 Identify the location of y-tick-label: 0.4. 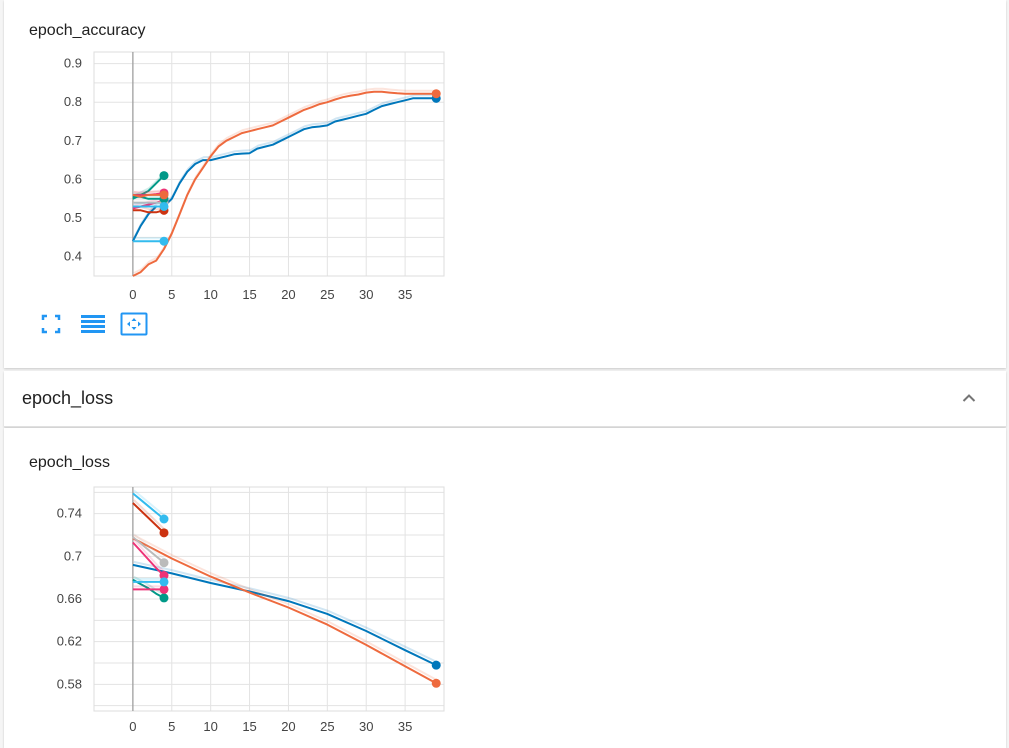
(73, 256).